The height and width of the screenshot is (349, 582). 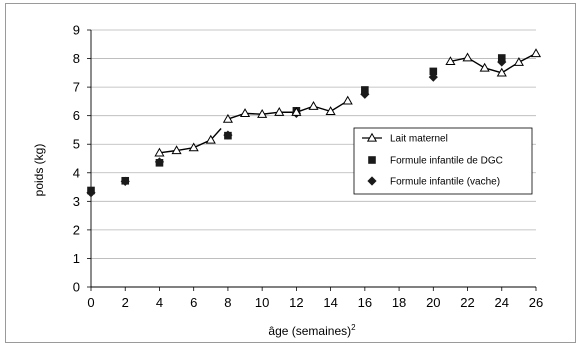 I want to click on x-tick-label: 22, so click(x=467, y=302).